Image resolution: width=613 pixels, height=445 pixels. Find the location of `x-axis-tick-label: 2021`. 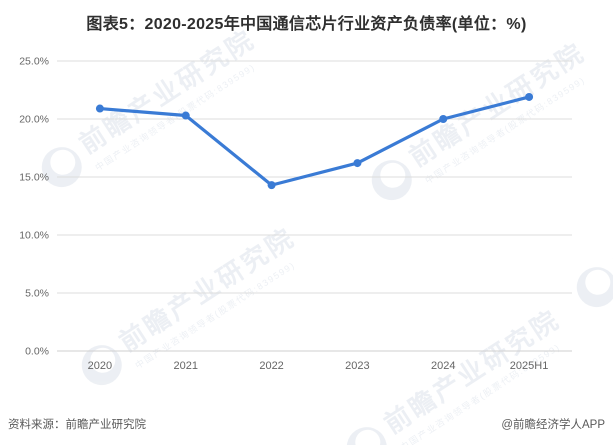

x-axis-tick-label: 2021 is located at coordinates (186, 366).